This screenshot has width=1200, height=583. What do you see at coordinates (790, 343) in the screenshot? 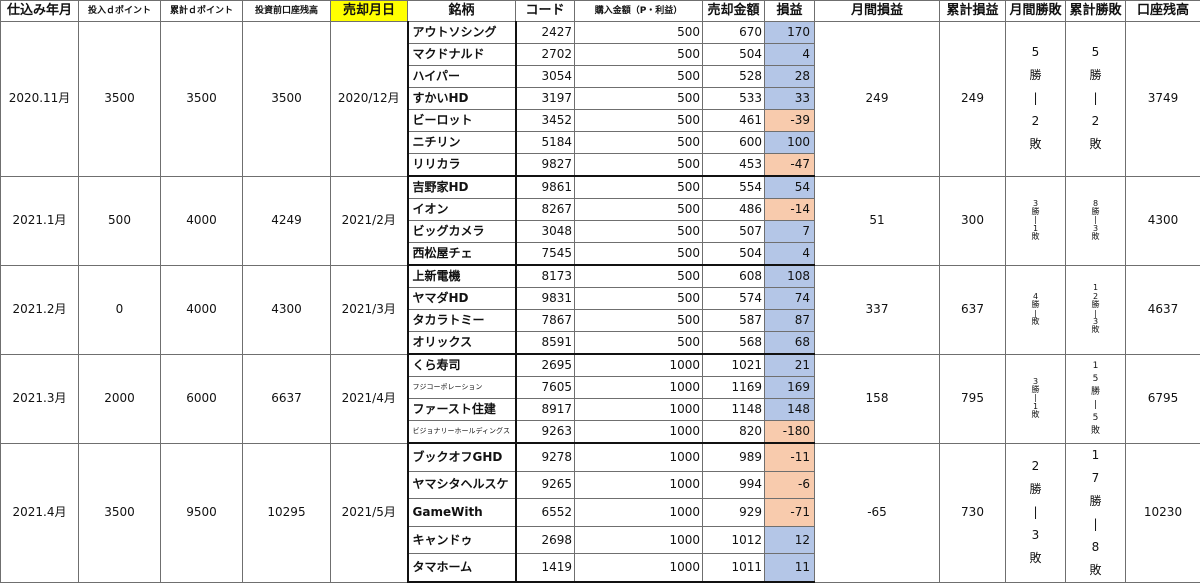
I see `cell-pnl: 68` at bounding box center [790, 343].